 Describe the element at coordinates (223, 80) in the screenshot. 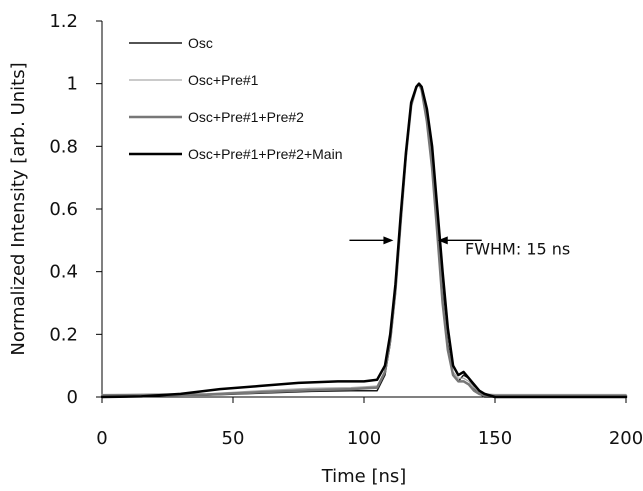

I see `legend-label-2: Osc+Pre#1` at that location.